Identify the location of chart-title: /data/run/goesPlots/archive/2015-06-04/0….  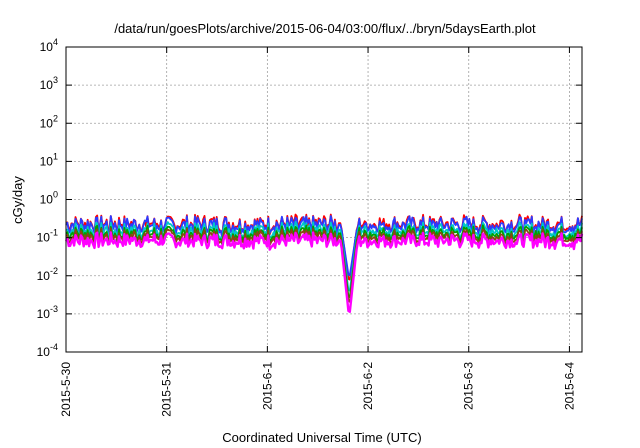
(325, 28).